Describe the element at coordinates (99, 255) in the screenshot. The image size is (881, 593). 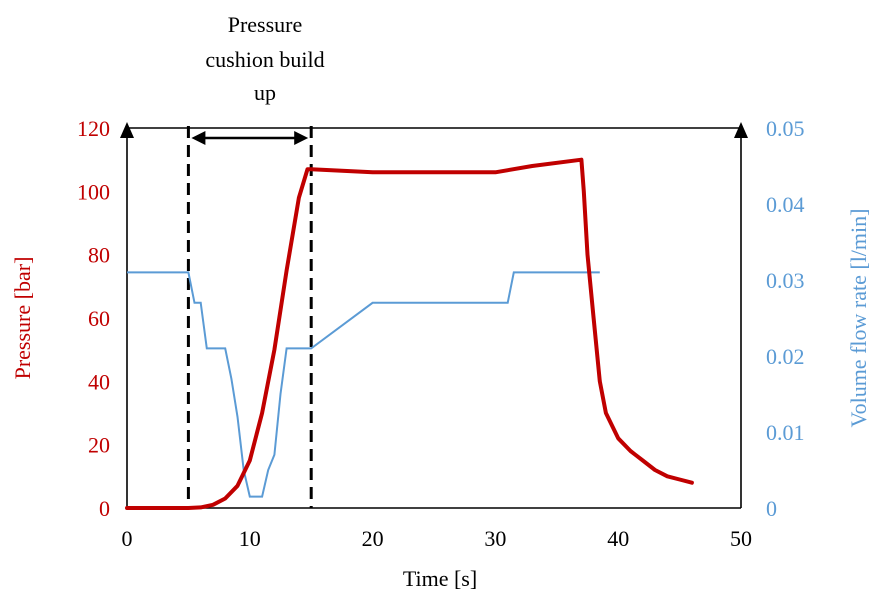
I see `y-left-tick-label: 80` at that location.